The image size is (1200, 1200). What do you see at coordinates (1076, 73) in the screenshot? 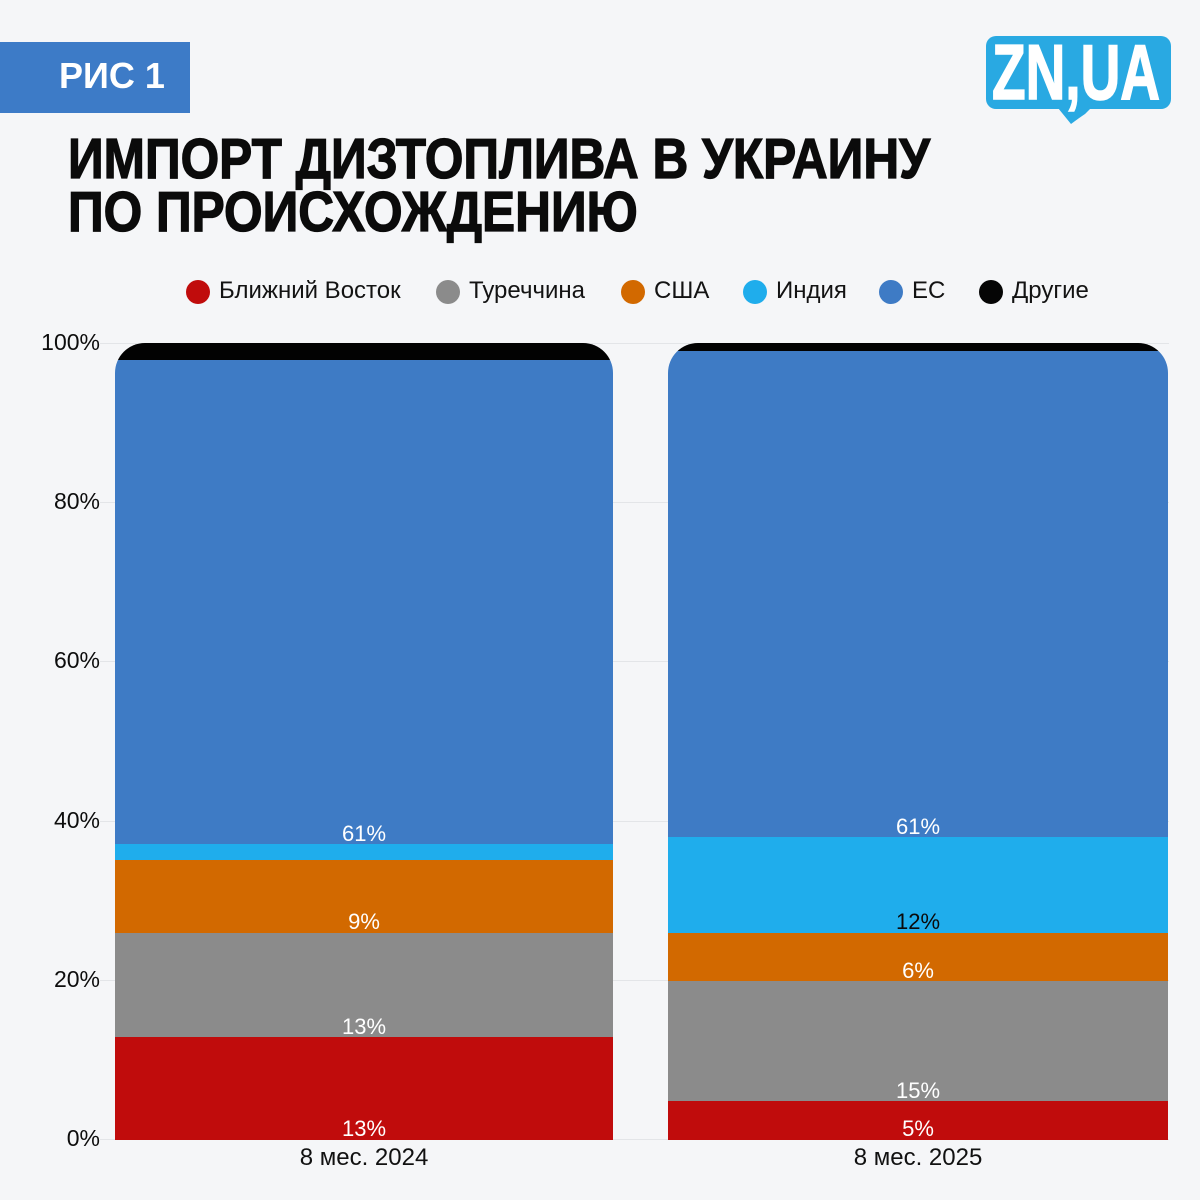
I see `svg-text: ZN,UA` at bounding box center [1076, 73].